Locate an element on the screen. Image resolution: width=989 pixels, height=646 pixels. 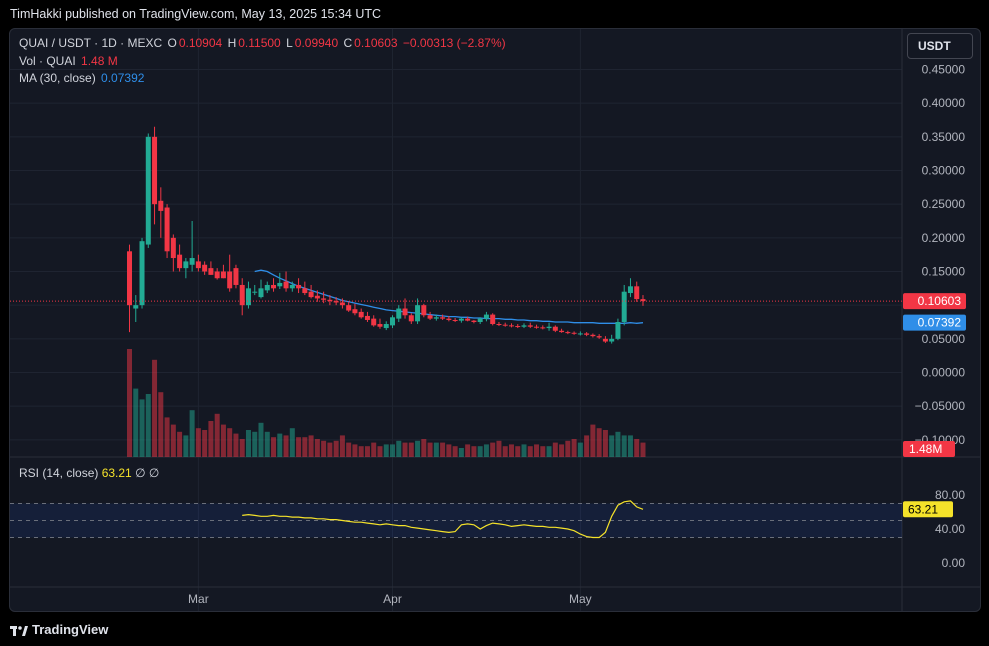
symbol-label: QUAI / USDT · 1D · MEXC is located at coordinates (91, 43).